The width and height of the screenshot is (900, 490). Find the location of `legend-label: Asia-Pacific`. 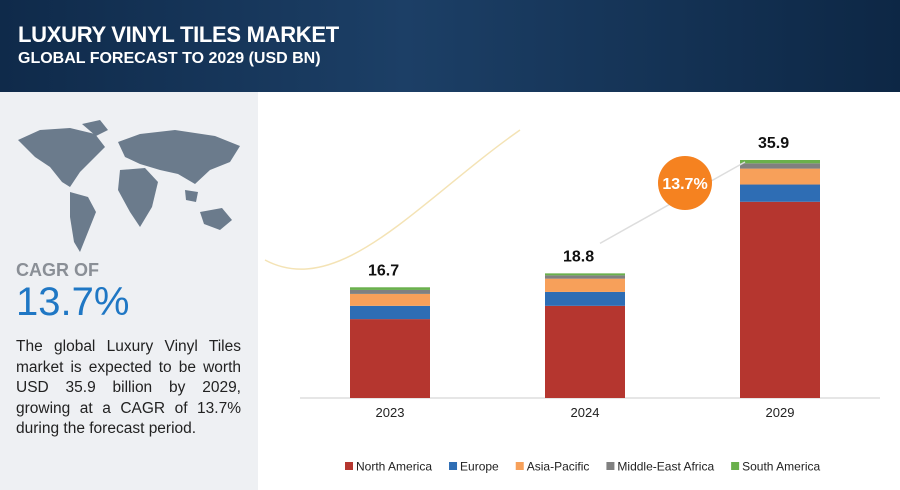

legend-label: Asia-Pacific is located at coordinates (558, 467).